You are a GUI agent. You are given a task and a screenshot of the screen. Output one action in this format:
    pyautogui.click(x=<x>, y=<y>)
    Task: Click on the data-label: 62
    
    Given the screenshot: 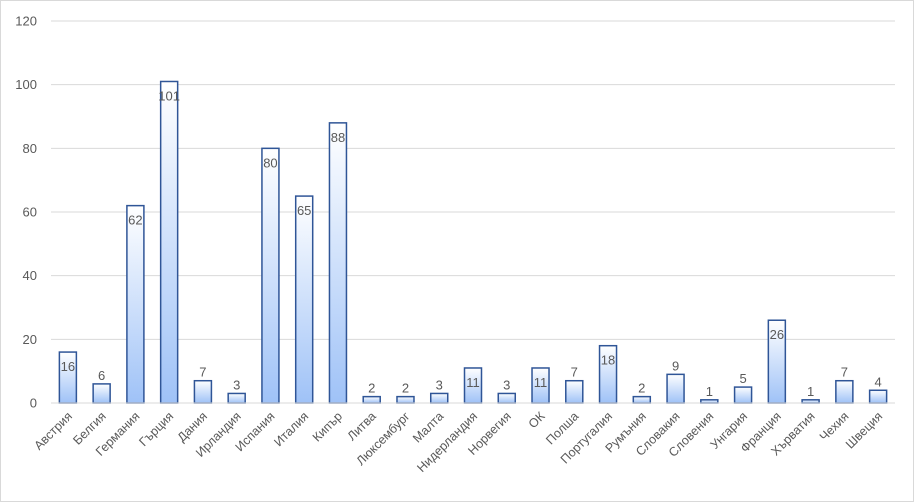 What is the action you would take?
    pyautogui.click(x=135, y=220)
    